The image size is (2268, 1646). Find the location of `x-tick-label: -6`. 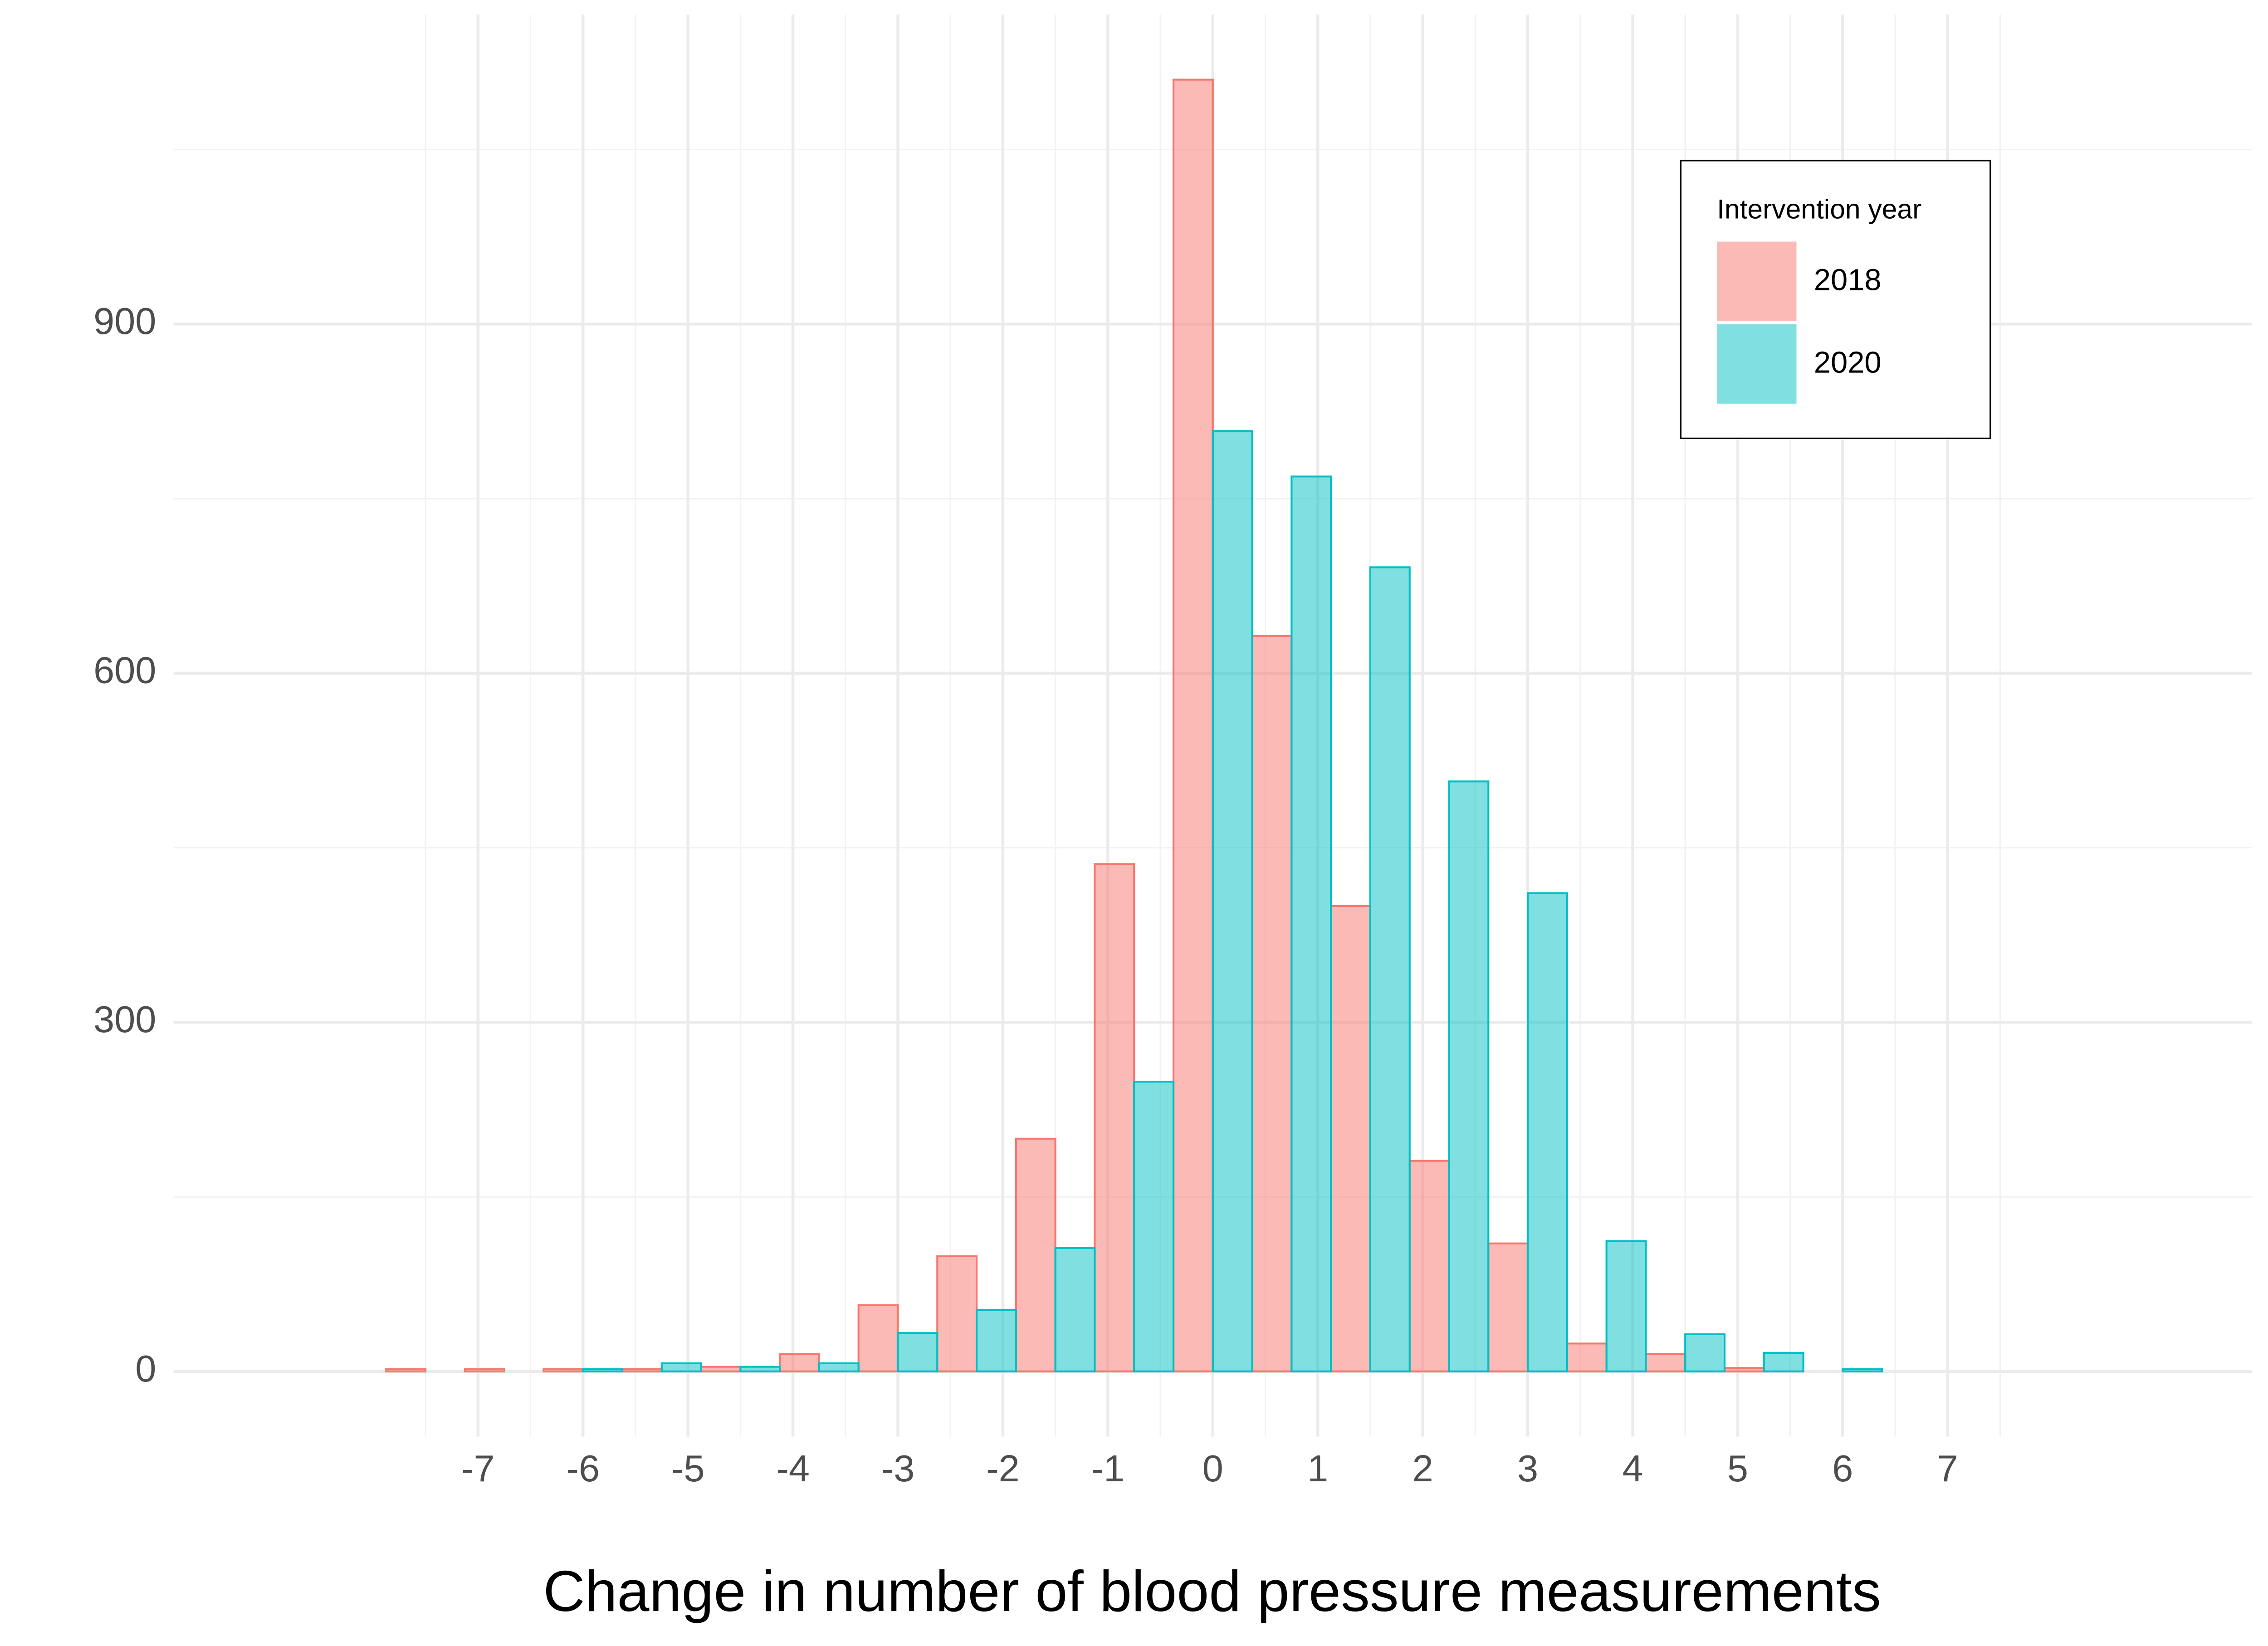

x-tick-label: -6 is located at coordinates (583, 1468).